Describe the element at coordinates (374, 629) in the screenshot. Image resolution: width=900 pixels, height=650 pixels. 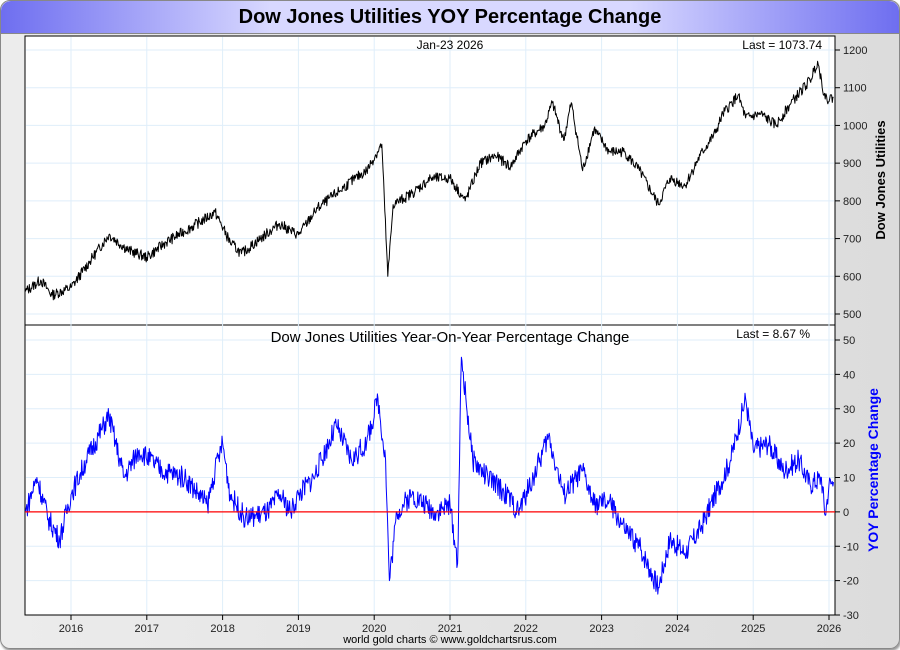
I see `x-tick-label: 2020` at that location.